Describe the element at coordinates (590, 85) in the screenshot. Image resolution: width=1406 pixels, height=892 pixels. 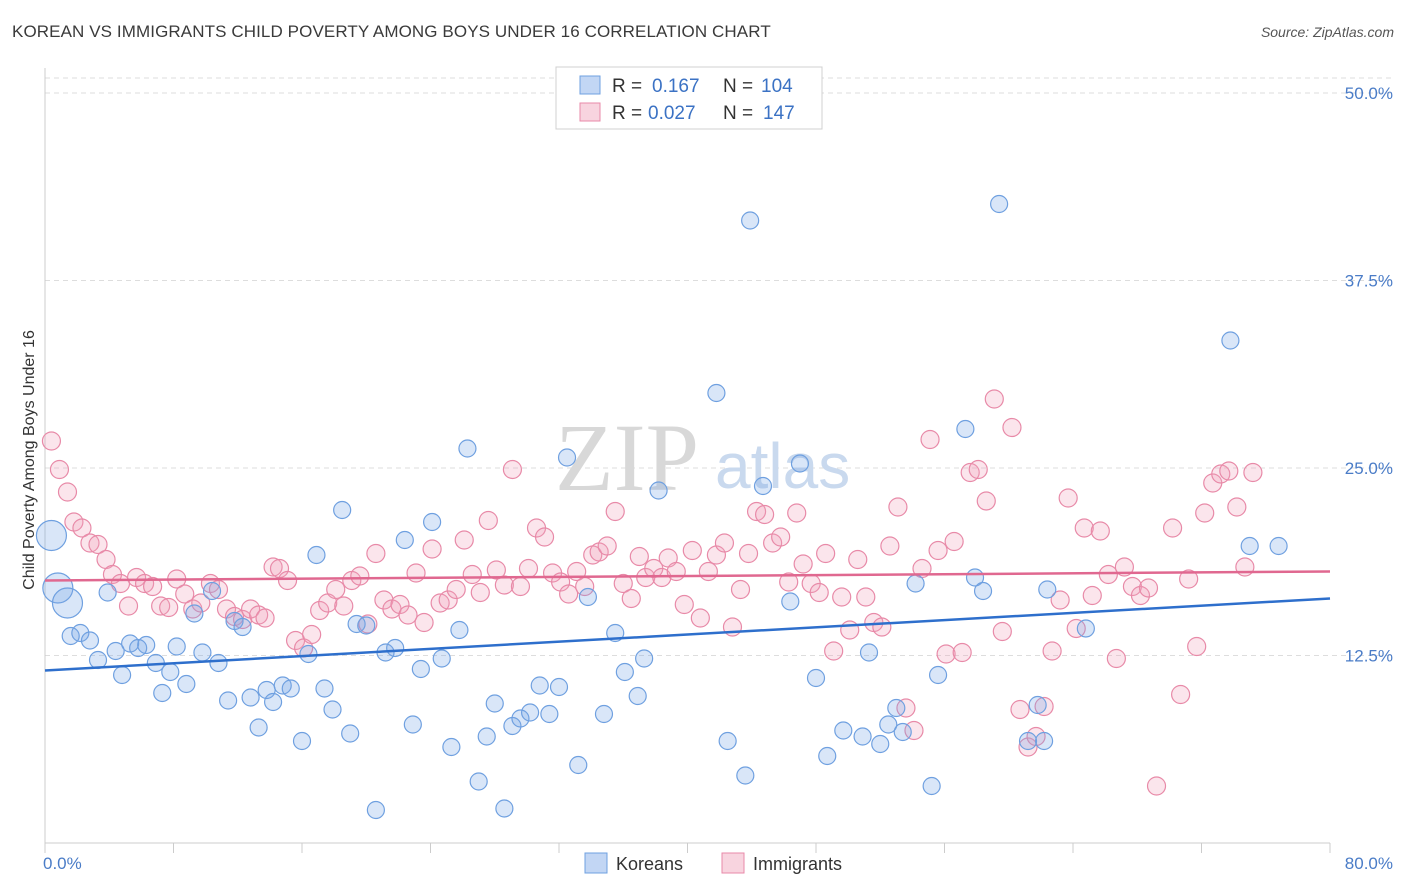
I see `korean-legend-swatch` at that location.